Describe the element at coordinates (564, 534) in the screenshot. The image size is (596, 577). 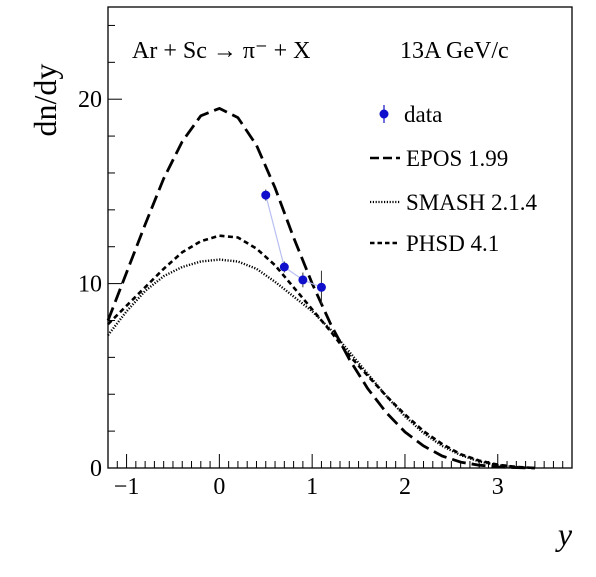
I see `x-axis-title: y` at that location.